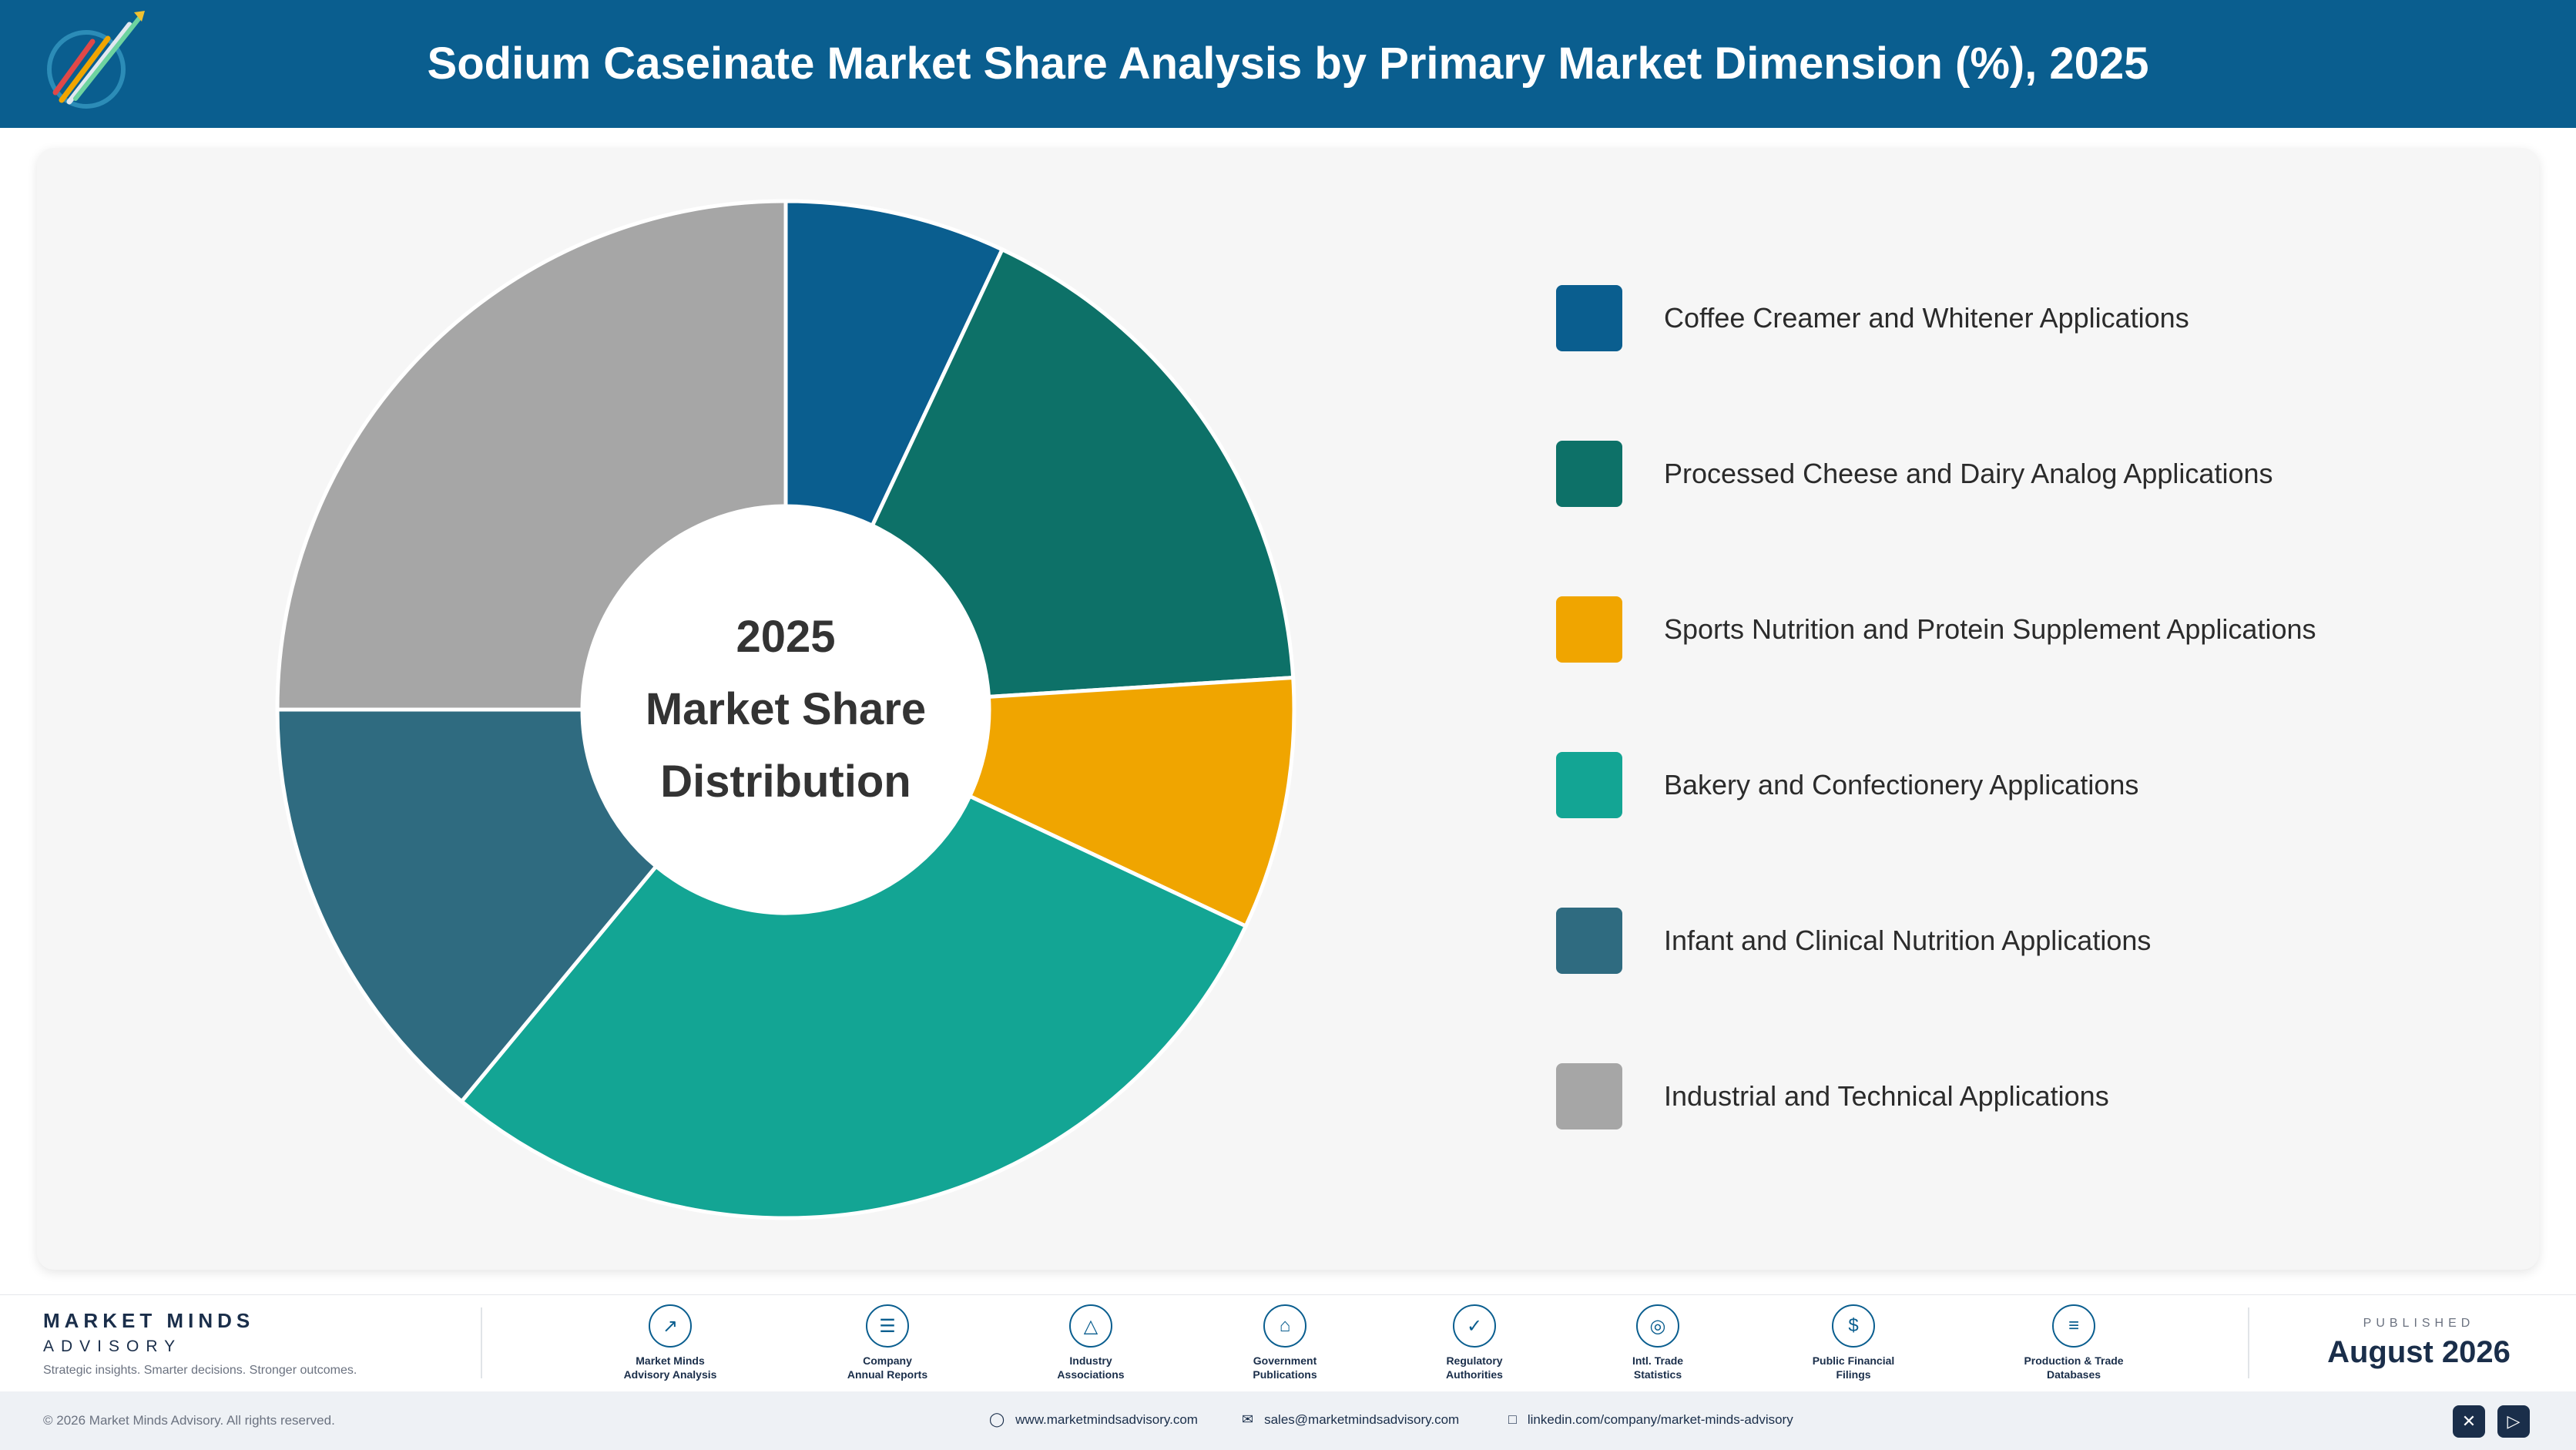  What do you see at coordinates (149, 1320) in the screenshot?
I see `brand-name: MARKET MINDS` at bounding box center [149, 1320].